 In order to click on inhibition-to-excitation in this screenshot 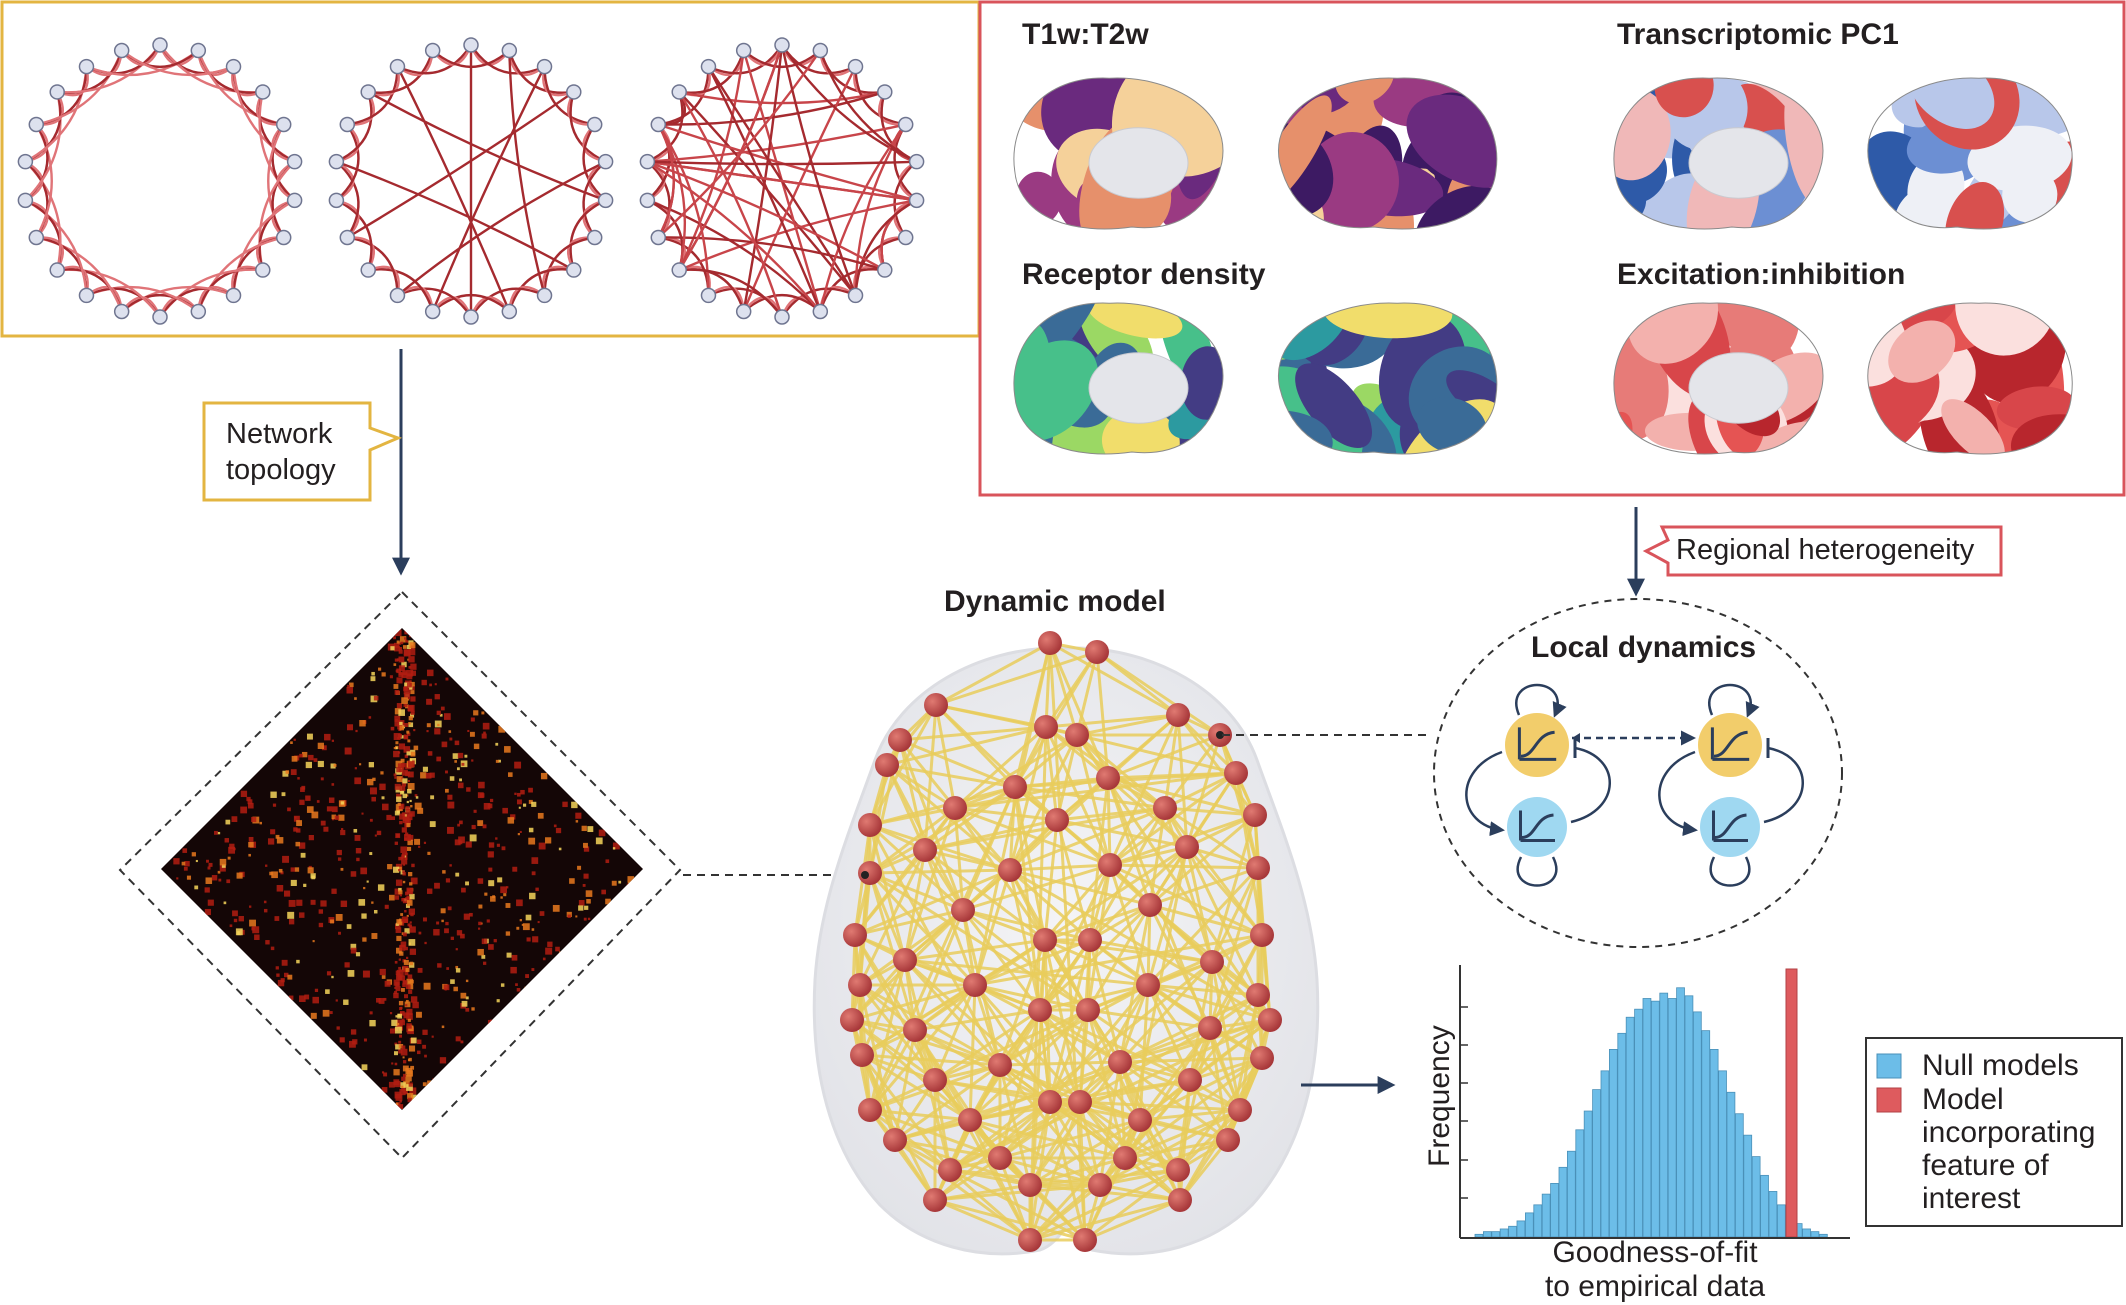, I will do `click(1783, 785)`.